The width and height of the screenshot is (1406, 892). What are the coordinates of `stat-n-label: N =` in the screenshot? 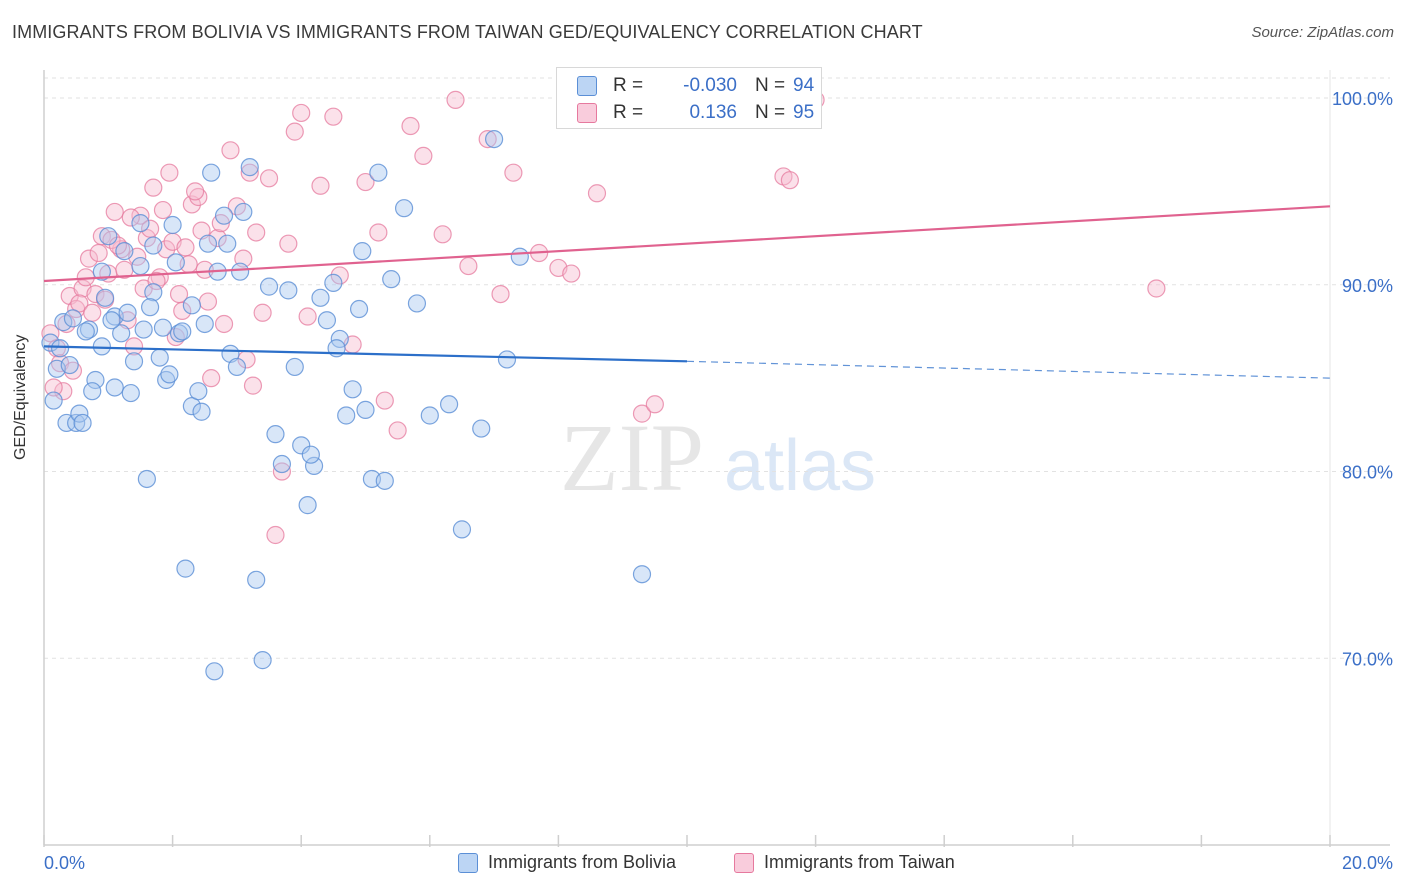 It's located at (770, 112).